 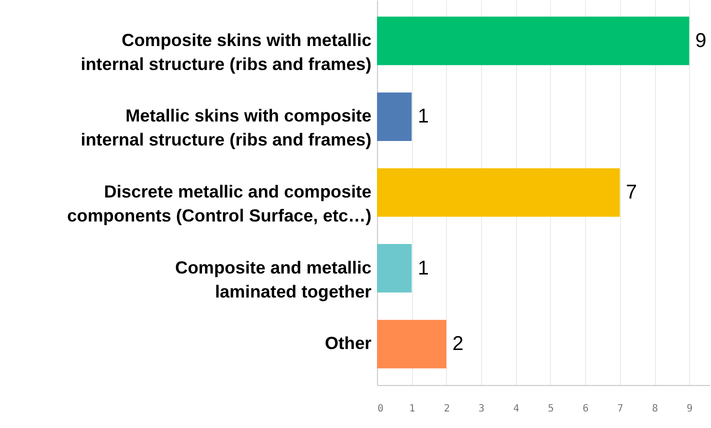 What do you see at coordinates (551, 409) in the screenshot?
I see `x-tick-label: 5` at bounding box center [551, 409].